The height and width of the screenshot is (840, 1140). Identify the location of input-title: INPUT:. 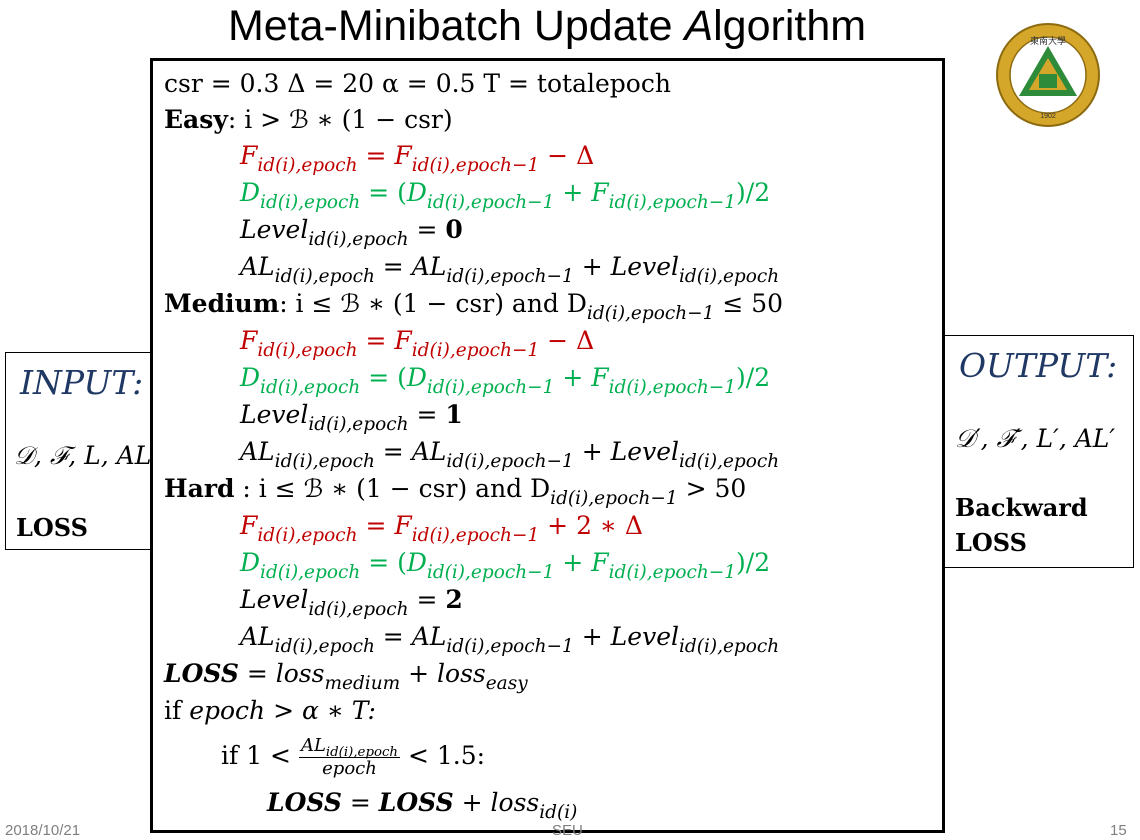
(82, 382).